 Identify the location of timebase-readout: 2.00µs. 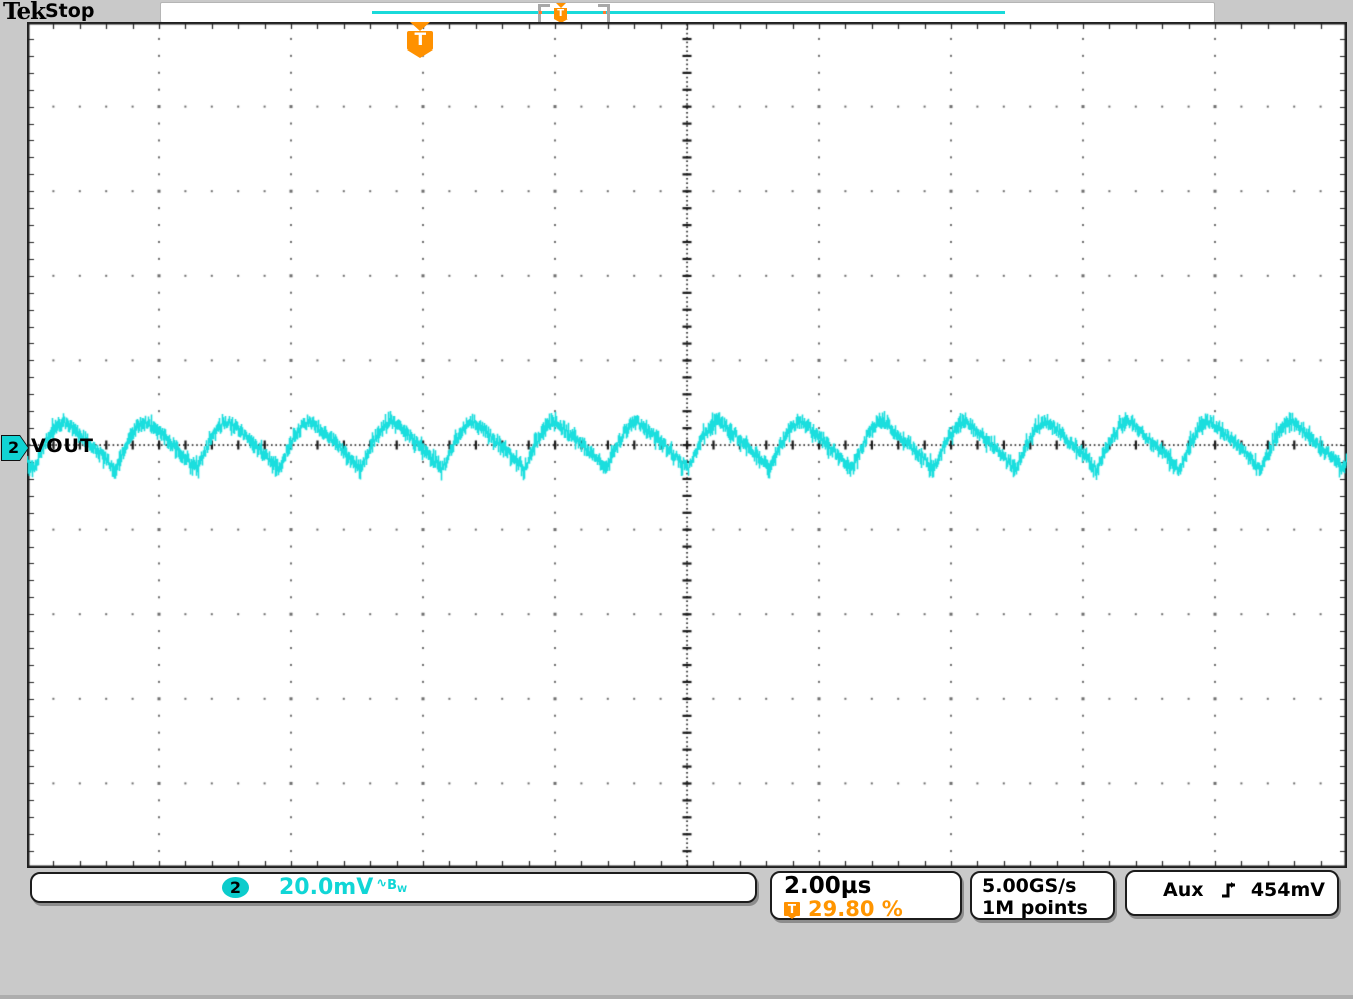
(828, 886).